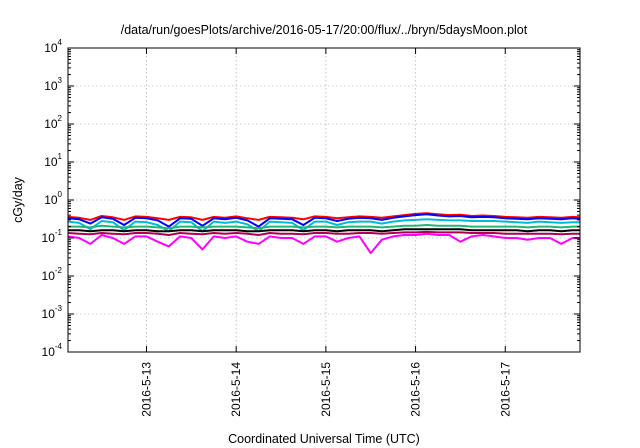 The width and height of the screenshot is (640, 448). Describe the element at coordinates (146, 389) in the screenshot. I see `x-tick-label: 2016-5-13` at that location.